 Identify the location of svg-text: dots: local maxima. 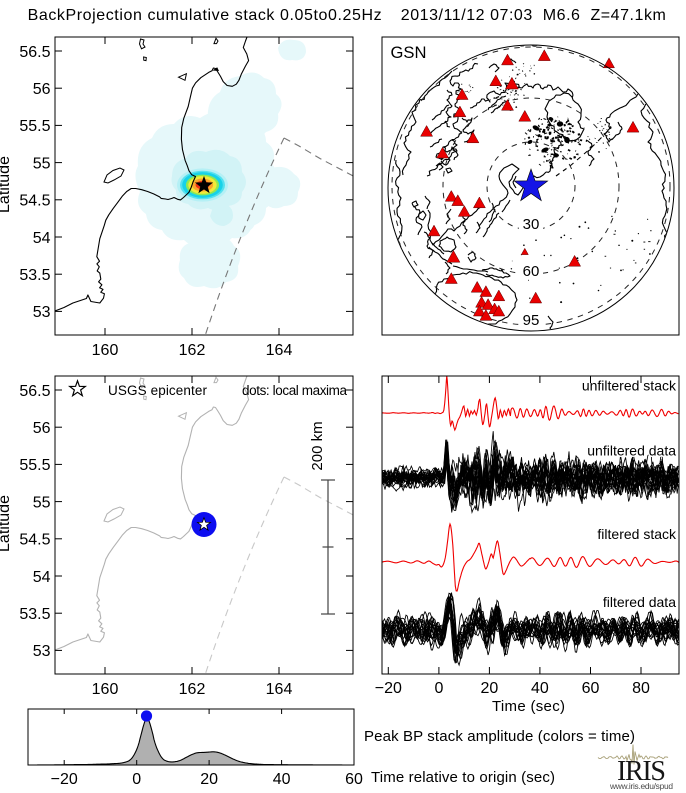
(294, 390).